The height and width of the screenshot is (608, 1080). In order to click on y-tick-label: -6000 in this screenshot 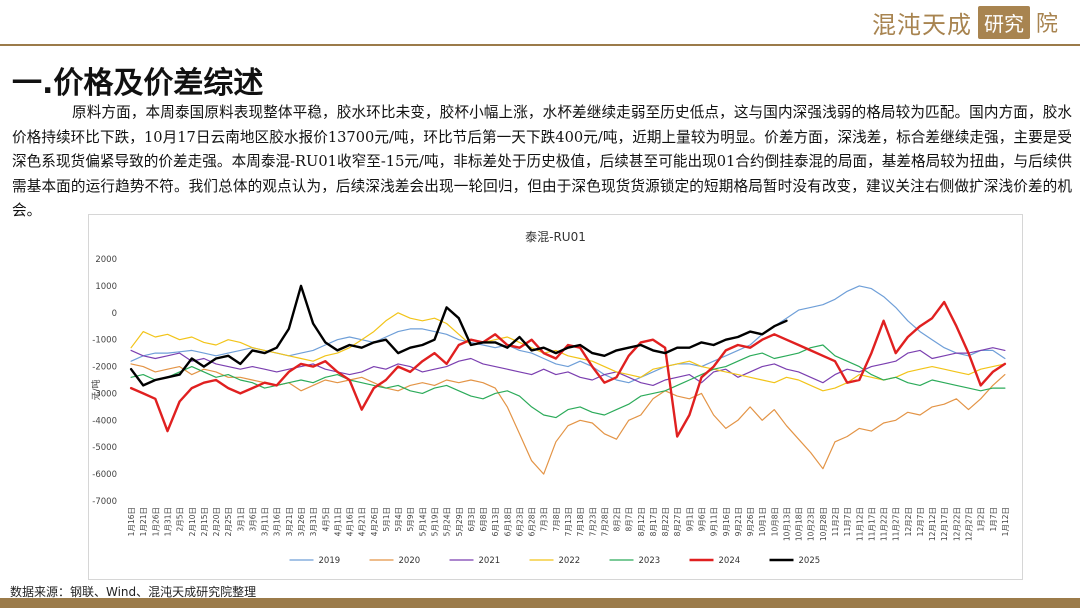, I will do `click(104, 475)`.